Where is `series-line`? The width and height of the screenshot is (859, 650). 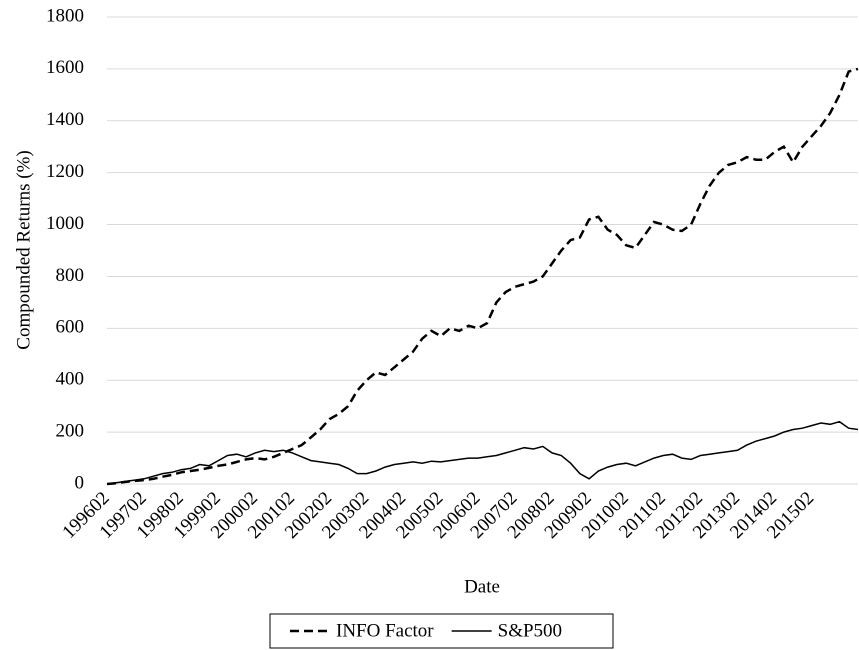
series-line is located at coordinates (482, 452).